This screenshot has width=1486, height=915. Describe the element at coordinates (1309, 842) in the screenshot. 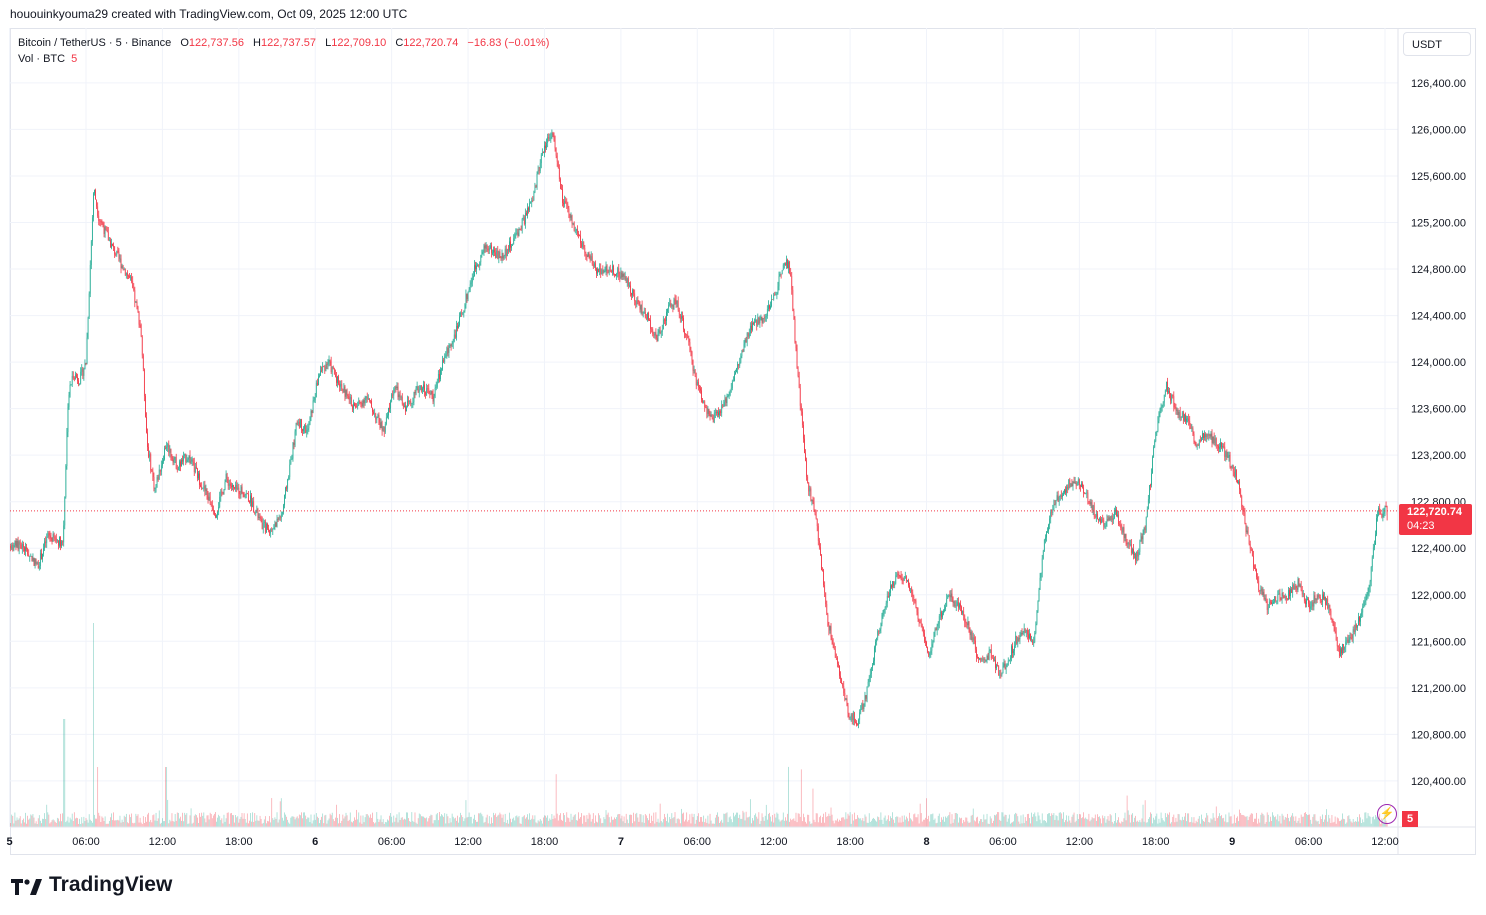

I see `x-tick-label: 06:00` at that location.